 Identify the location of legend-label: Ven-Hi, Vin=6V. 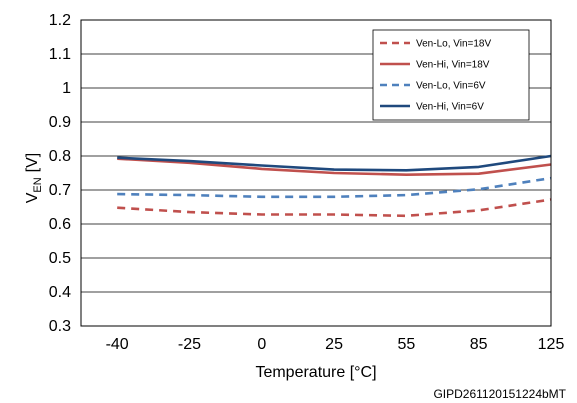
(450, 107).